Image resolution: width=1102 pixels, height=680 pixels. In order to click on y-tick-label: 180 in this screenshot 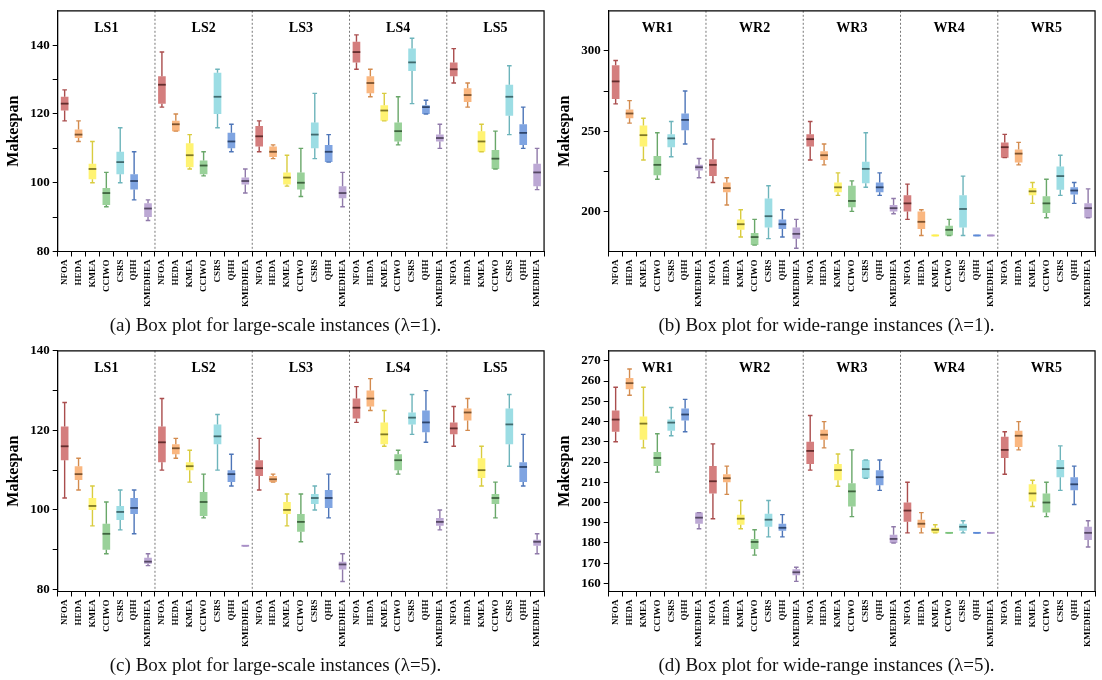, I will do `click(591, 542)`.